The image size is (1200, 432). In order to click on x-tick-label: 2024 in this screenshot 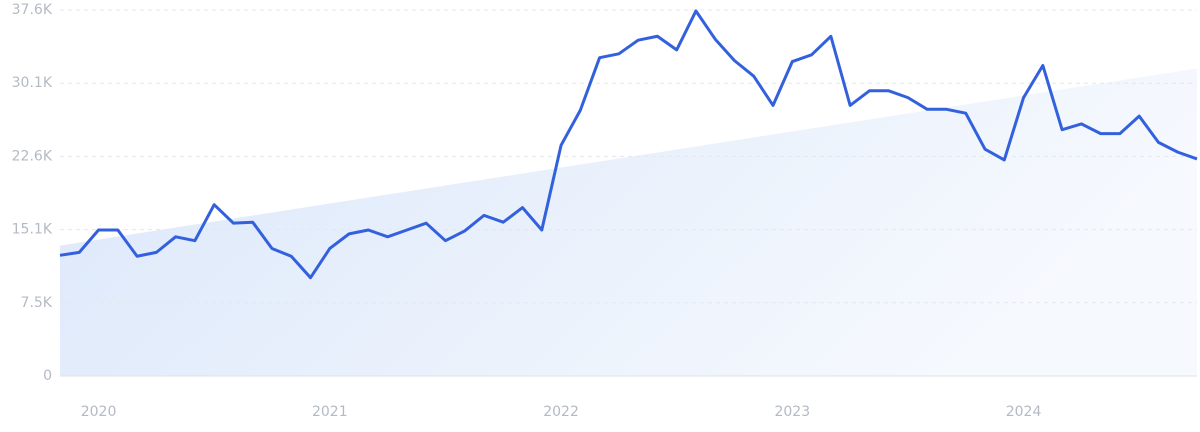, I will do `click(1024, 412)`.